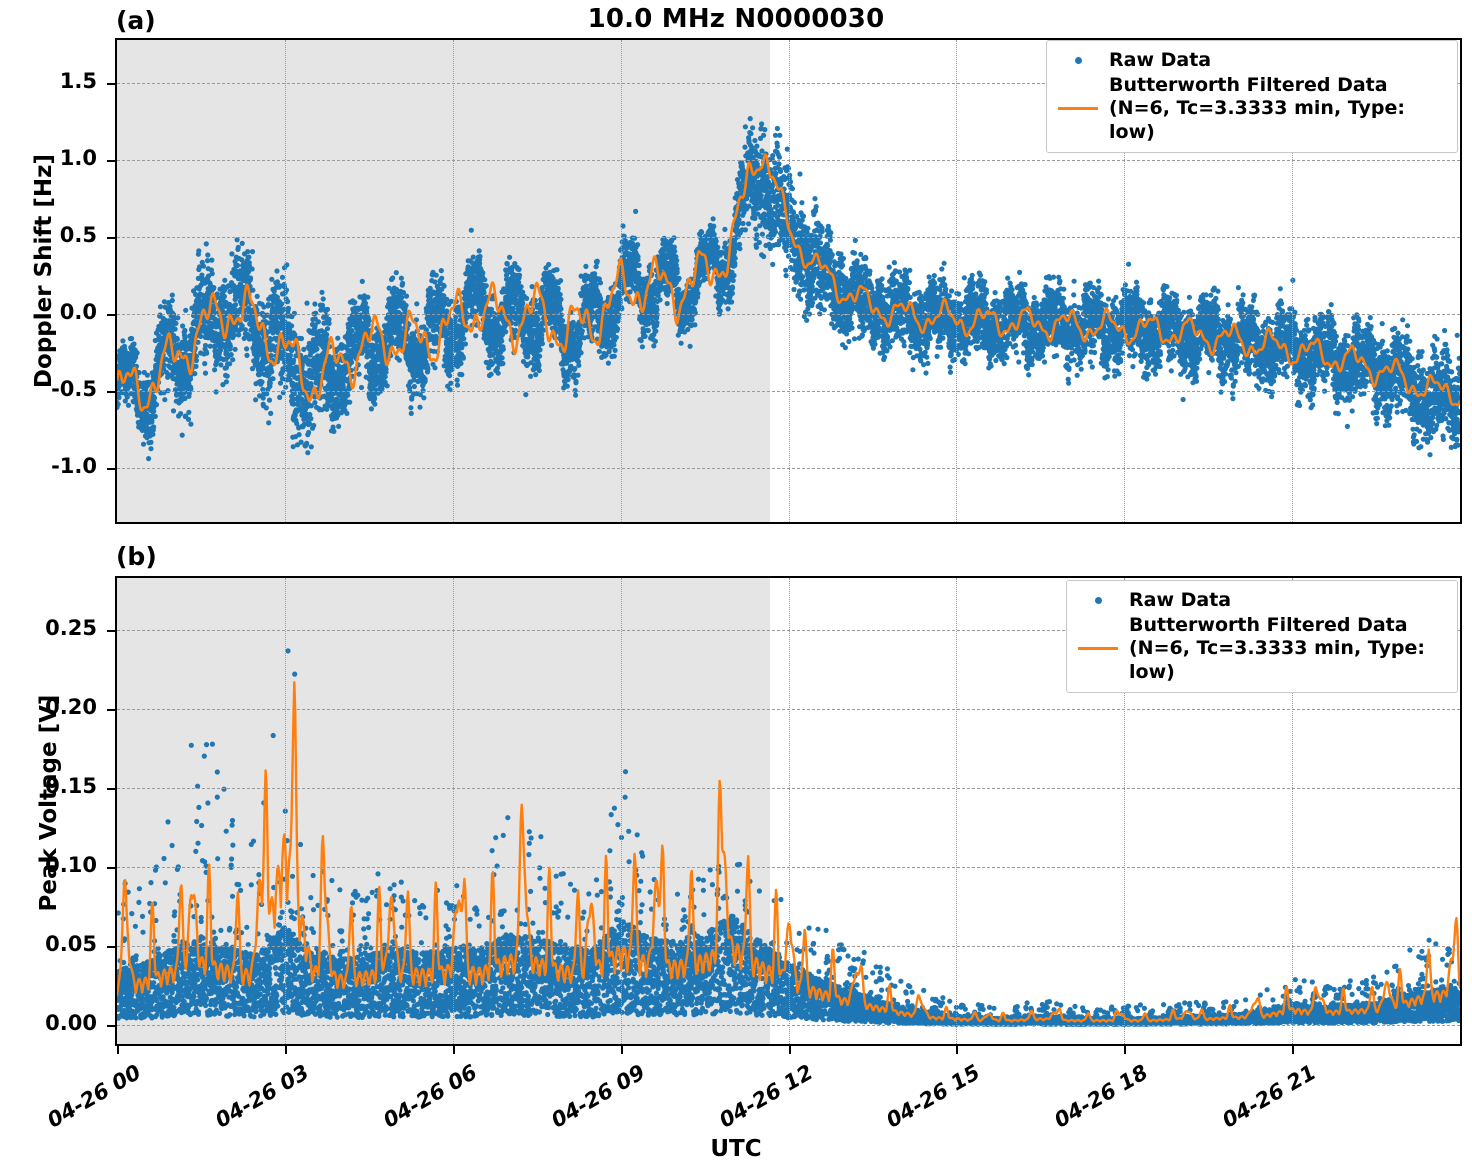  Describe the element at coordinates (736, 1149) in the screenshot. I see `xaxis-label: UTC` at that location.